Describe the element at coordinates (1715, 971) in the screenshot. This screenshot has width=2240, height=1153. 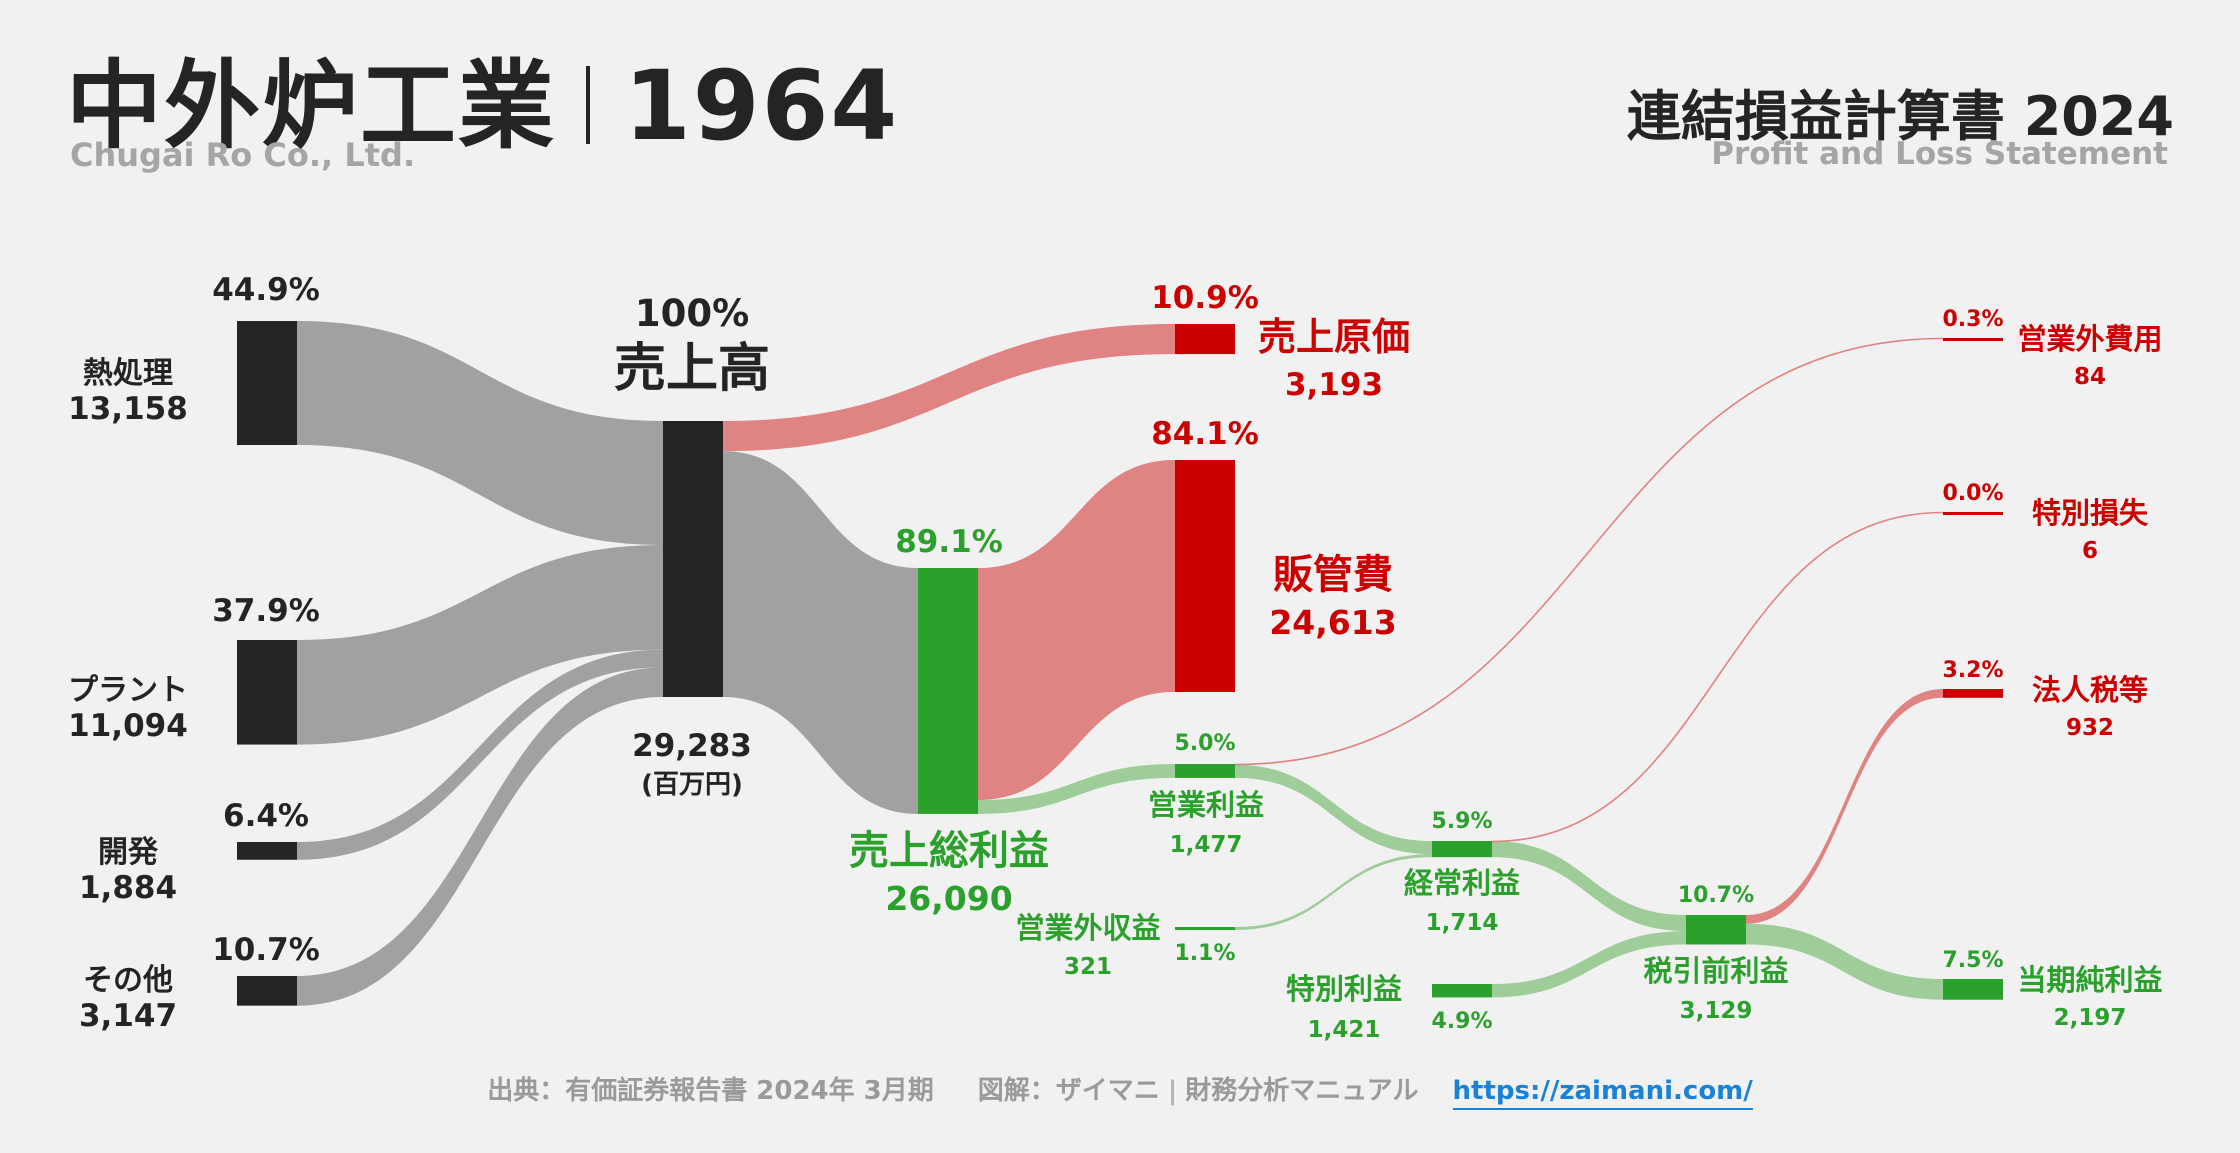
I see `label-pretax: 税引前利益` at that location.